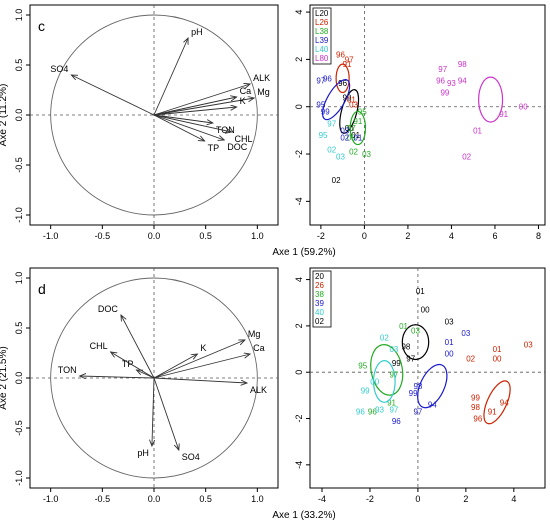 The image size is (550, 526). I want to click on panel-d-scores-point-39: 98, so click(417, 386).